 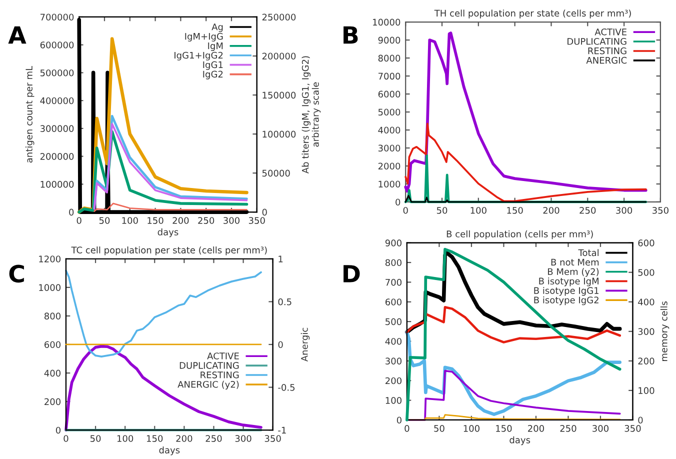 I want to click on y2-tick-label: 150000, so click(x=279, y=95).